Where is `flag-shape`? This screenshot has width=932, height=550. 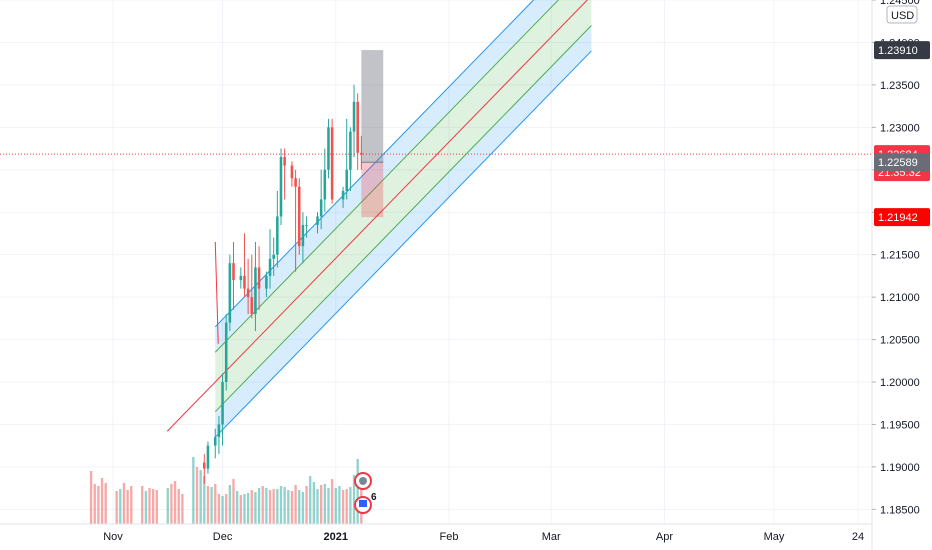 flag-shape is located at coordinates (362, 503).